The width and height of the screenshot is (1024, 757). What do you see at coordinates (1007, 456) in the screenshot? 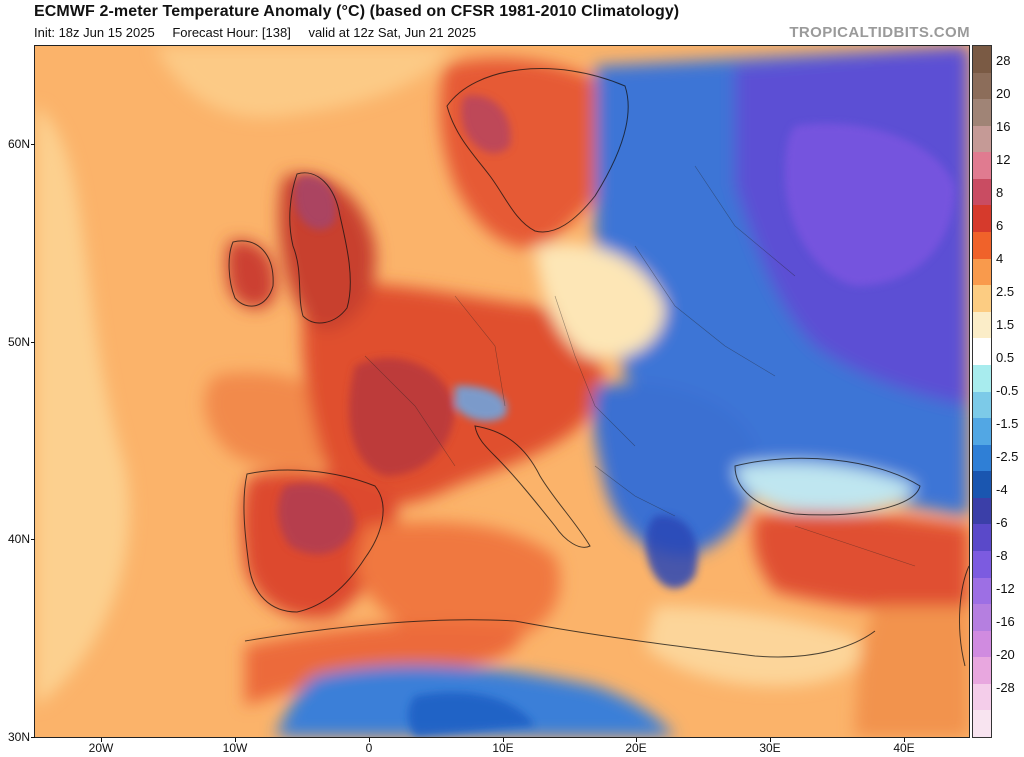
I see `colorbar-label: -2.5` at bounding box center [1007, 456].